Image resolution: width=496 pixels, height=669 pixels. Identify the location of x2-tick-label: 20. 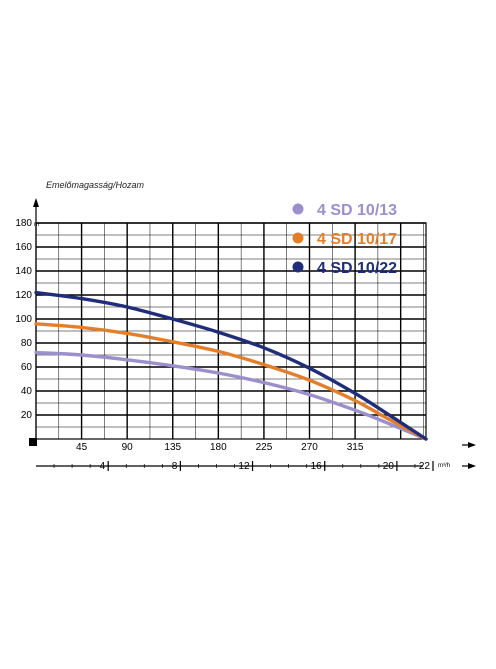
(389, 466).